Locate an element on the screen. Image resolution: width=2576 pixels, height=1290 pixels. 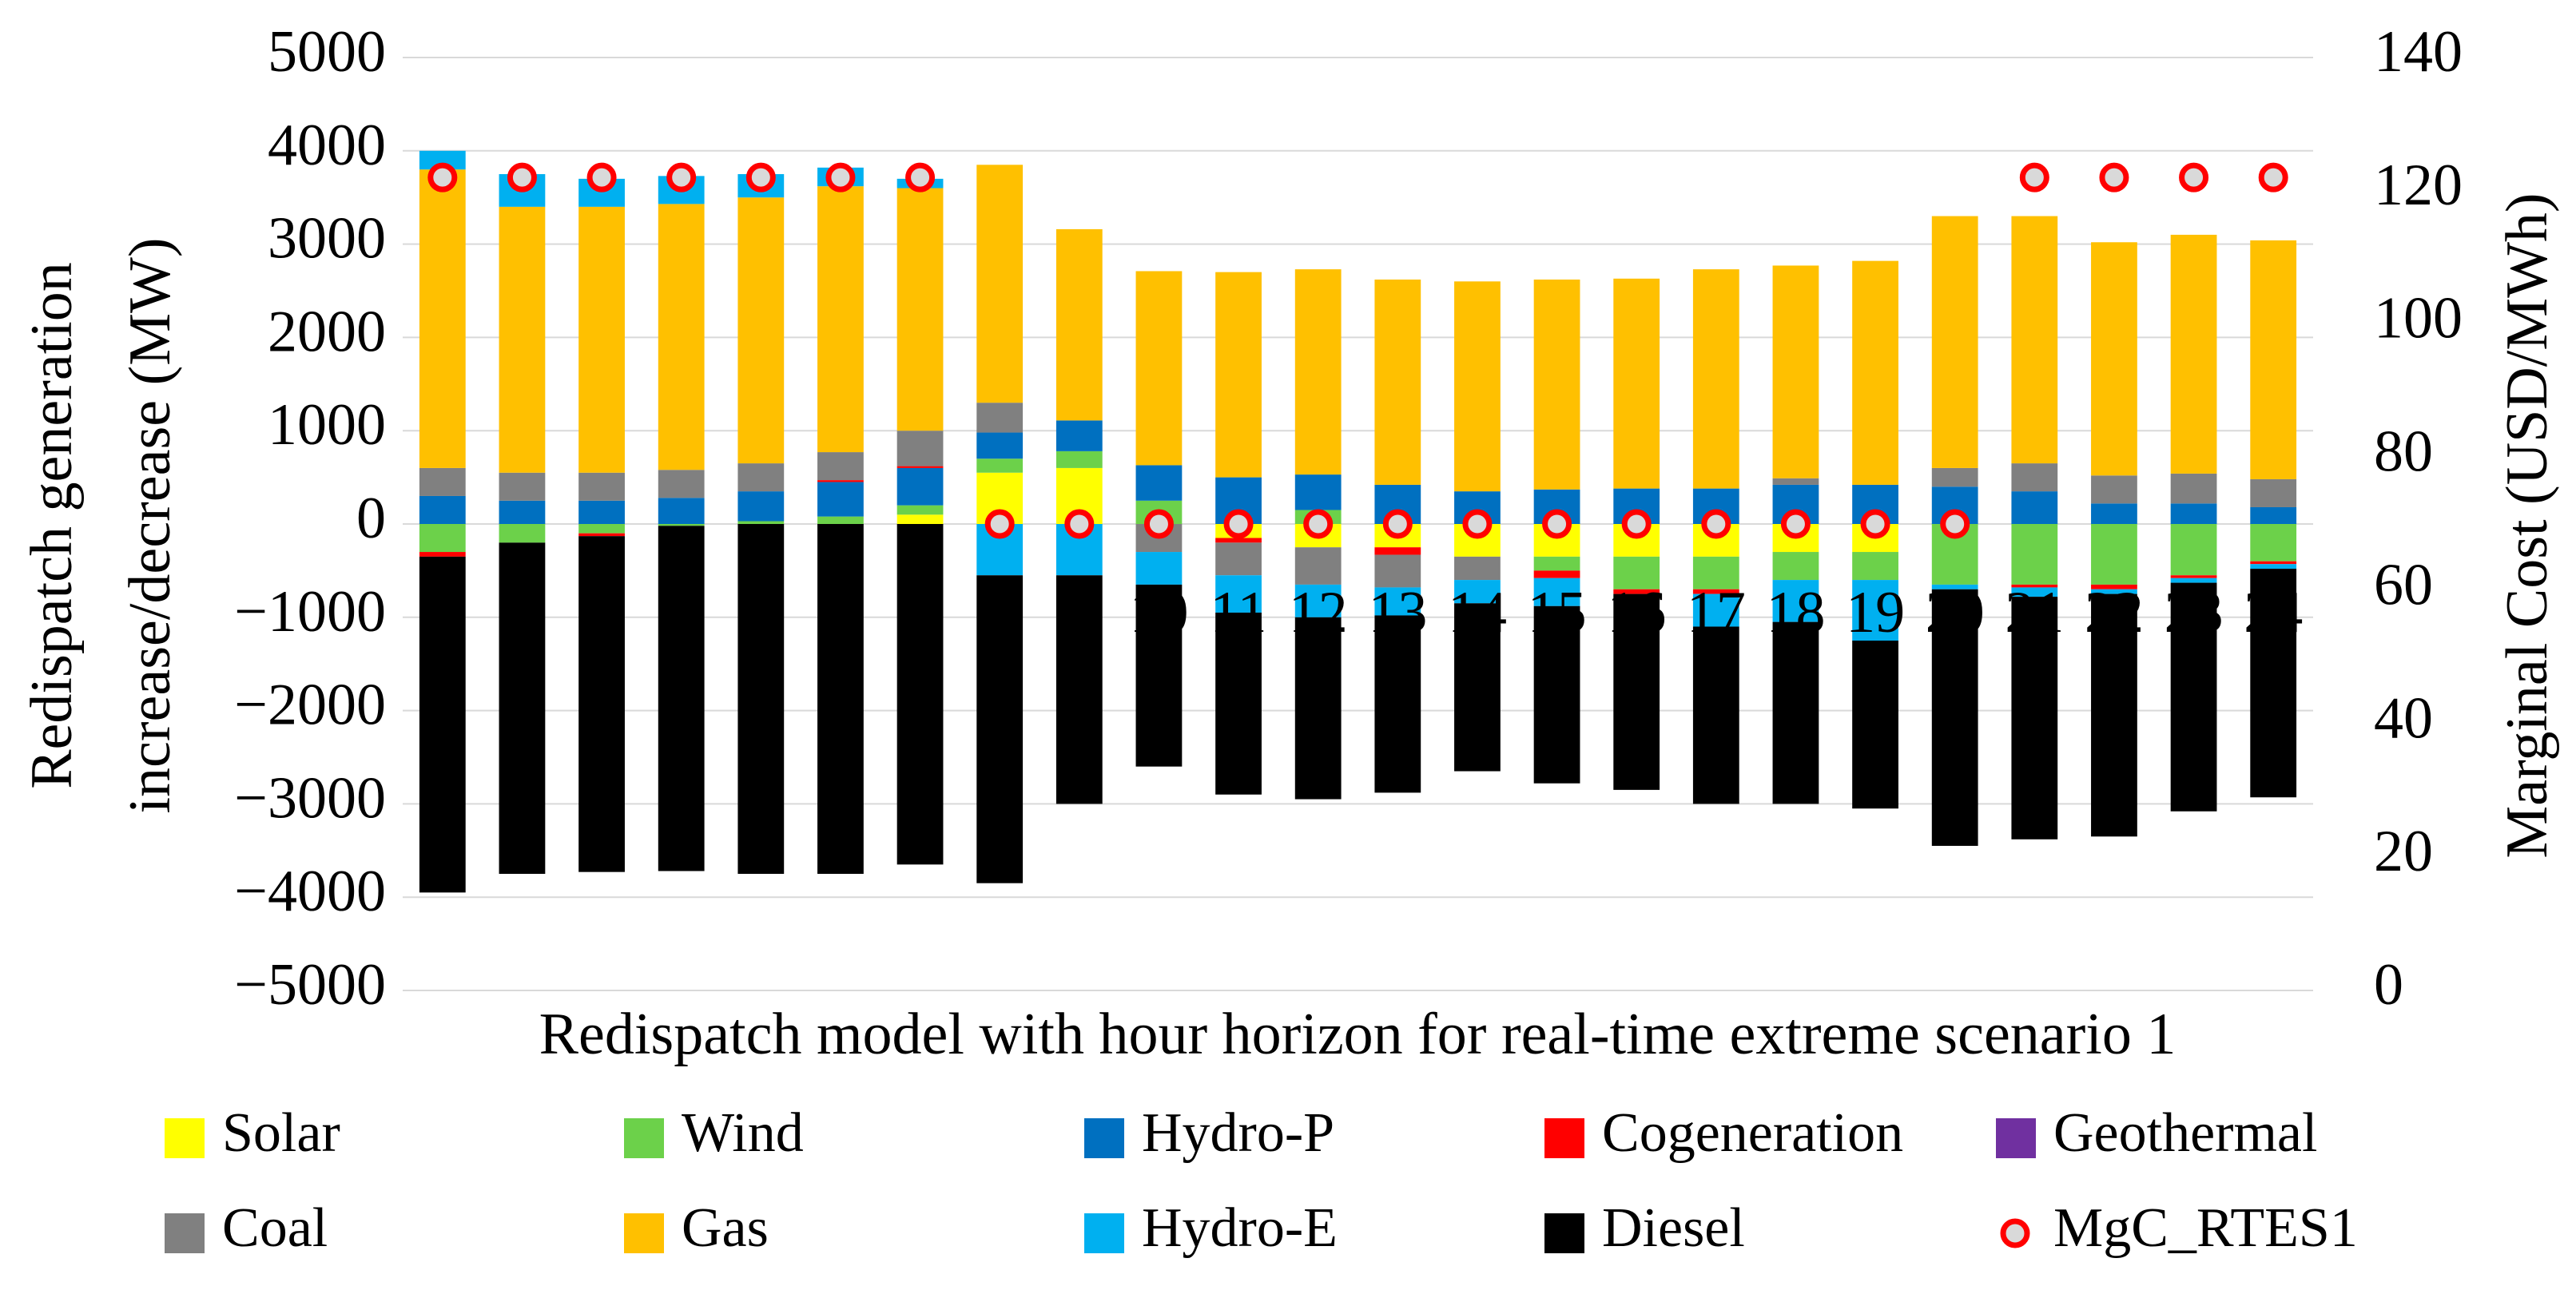
y-axis-title: Redispatch generation is located at coordinates (52, 525).